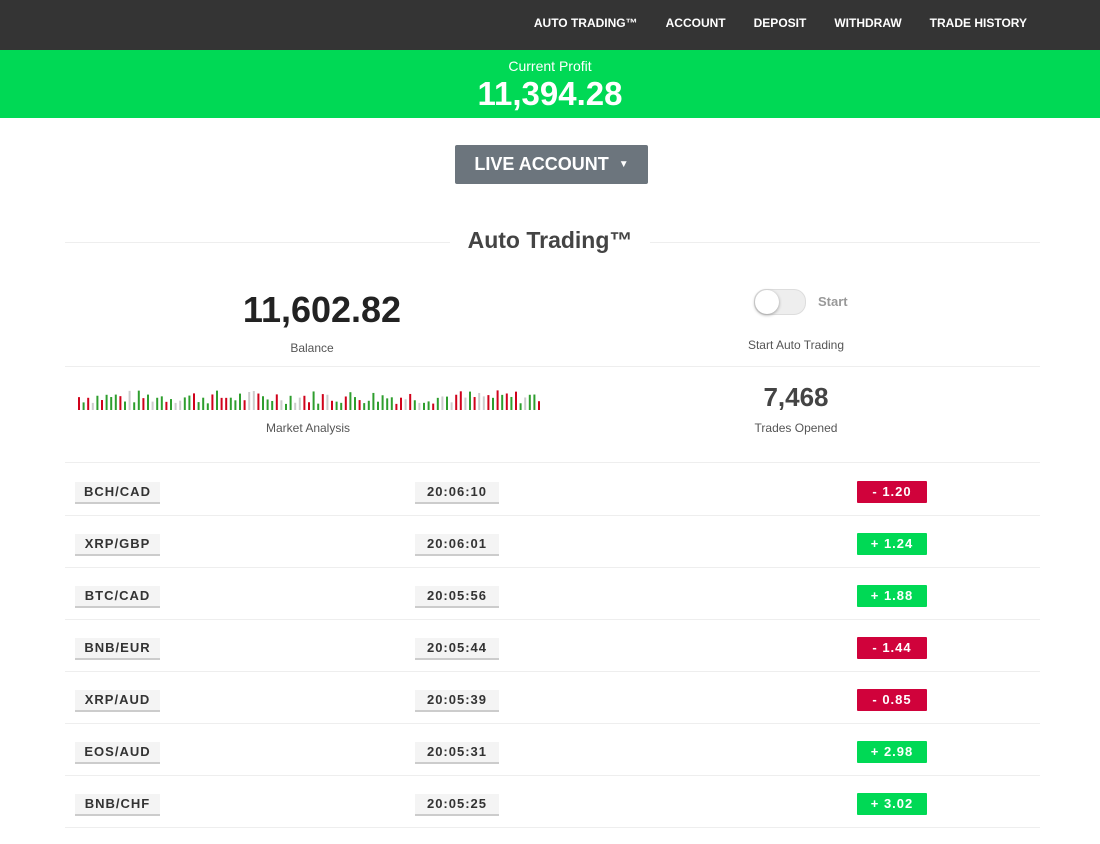 Image resolution: width=1100 pixels, height=844 pixels. What do you see at coordinates (457, 545) in the screenshot?
I see `time-badge: 20:06:01` at bounding box center [457, 545].